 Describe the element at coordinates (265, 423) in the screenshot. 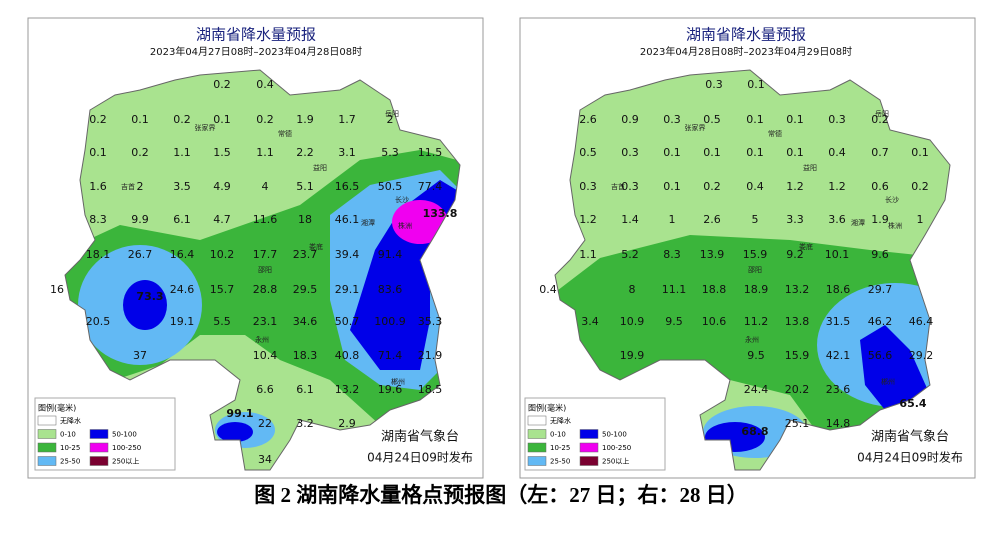

I see `rain-value: 22` at that location.